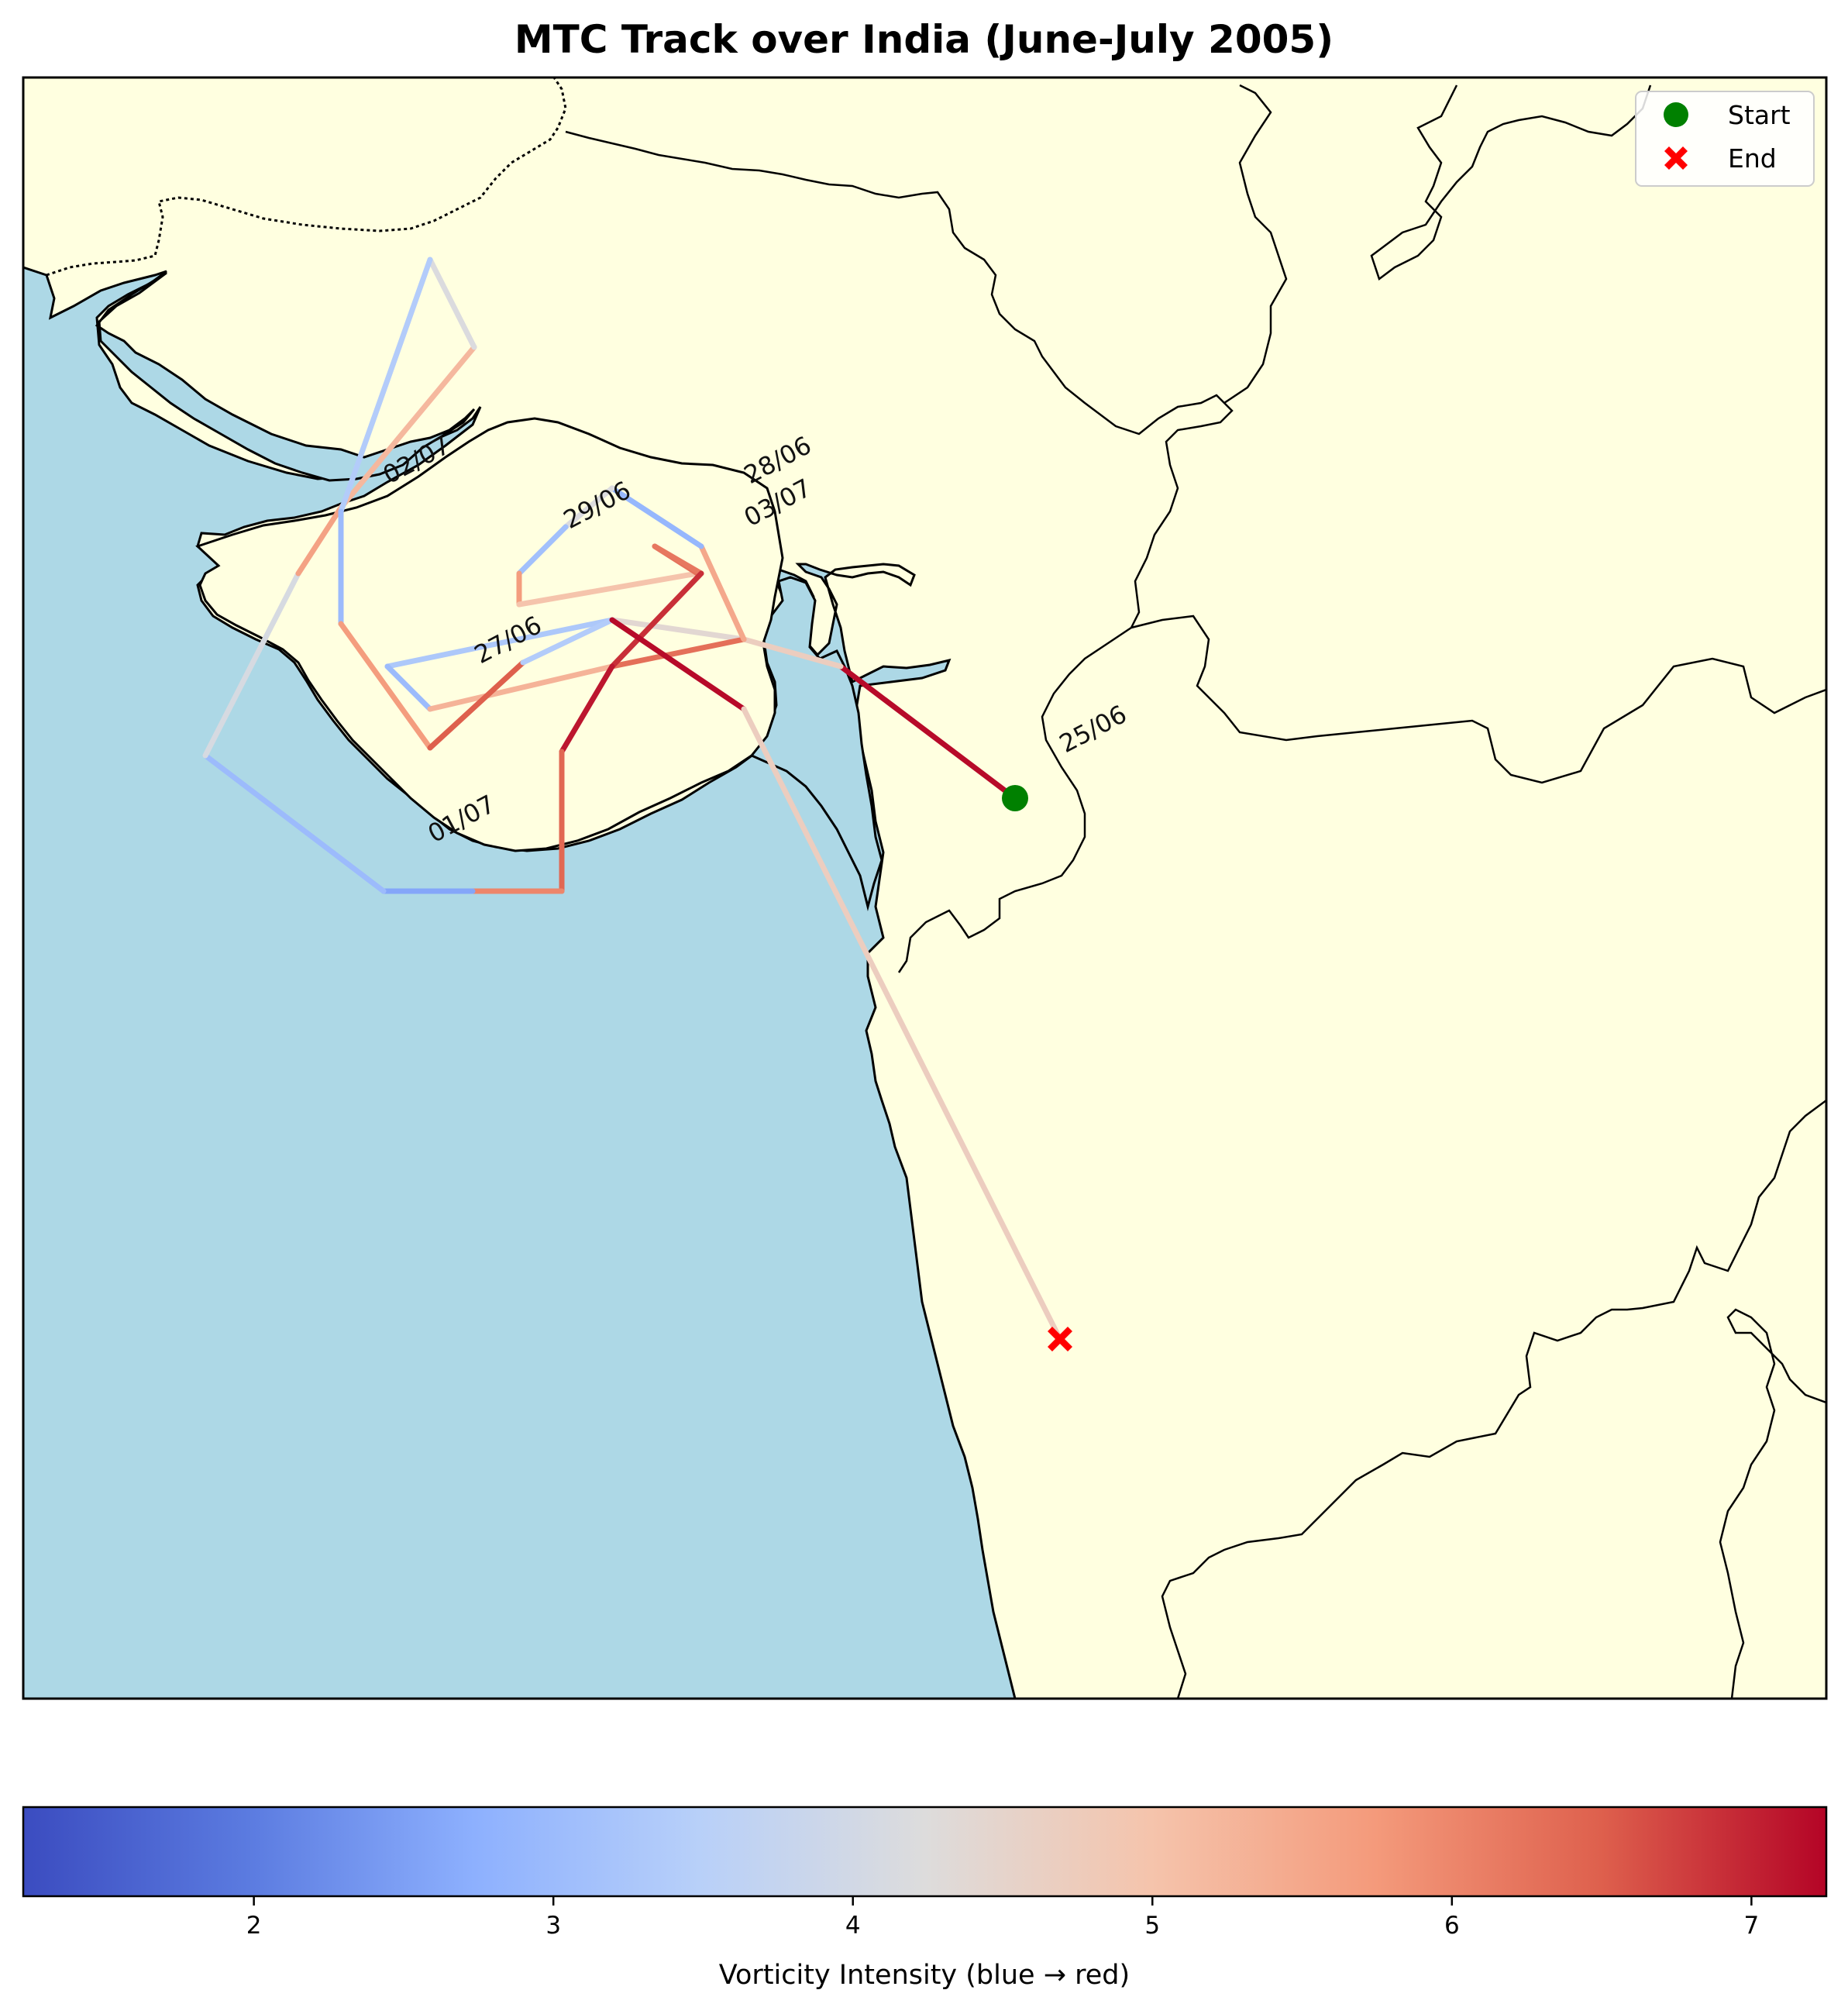 This screenshot has height=2014, width=1848. I want to click on legend-start-marker, so click(1676, 114).